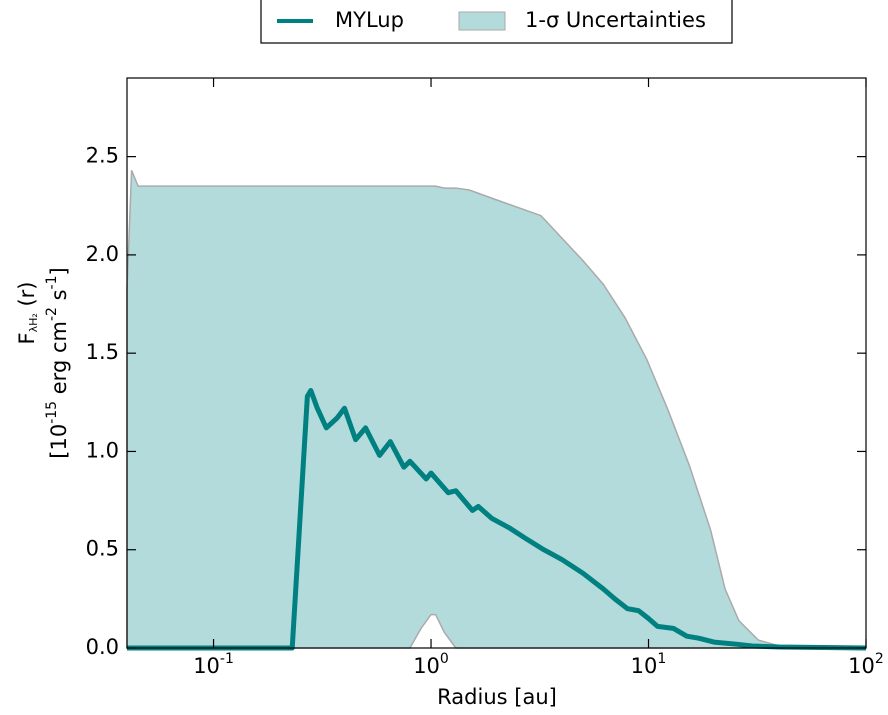 Image resolution: width=888 pixels, height=715 pixels. What do you see at coordinates (102, 549) in the screenshot?
I see `y-tick-label: 0.5` at bounding box center [102, 549].